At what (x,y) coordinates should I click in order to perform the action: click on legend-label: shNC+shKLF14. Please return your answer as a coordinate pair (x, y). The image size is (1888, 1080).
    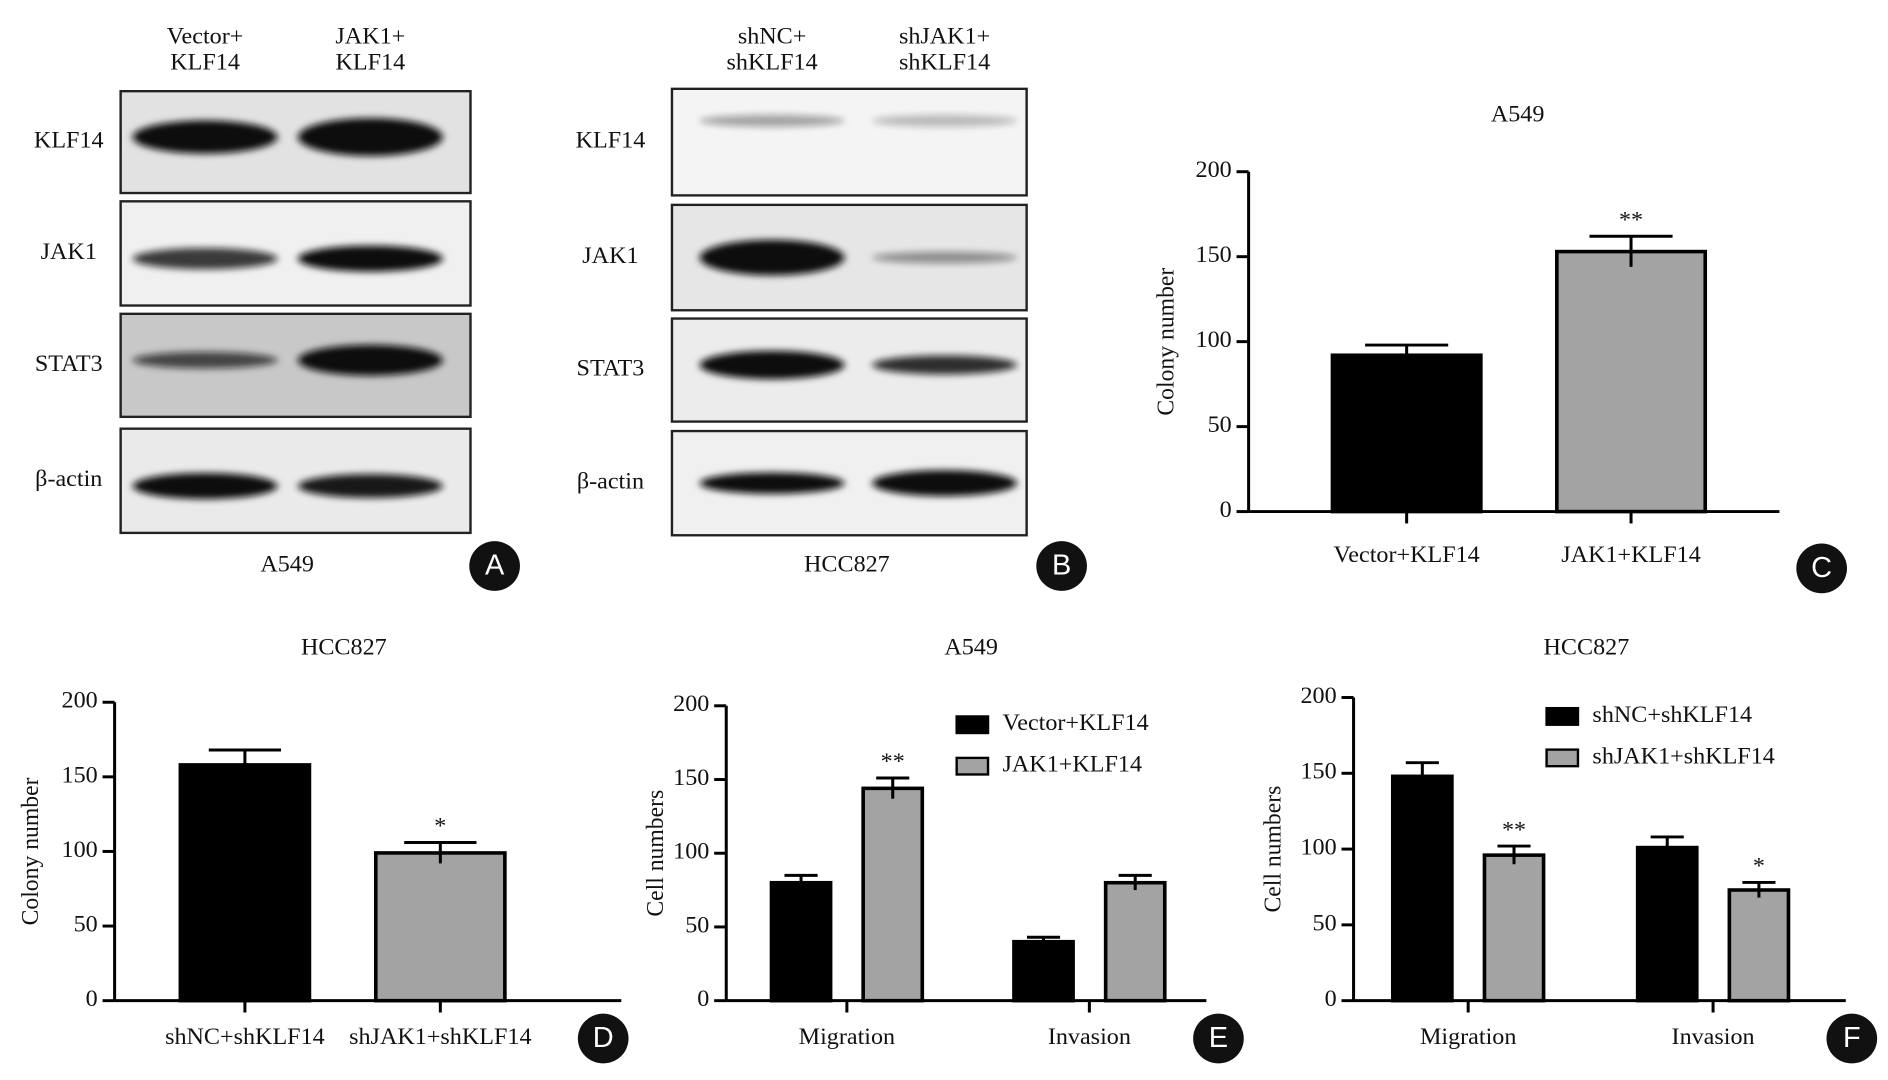
    Looking at the image, I should click on (1672, 715).